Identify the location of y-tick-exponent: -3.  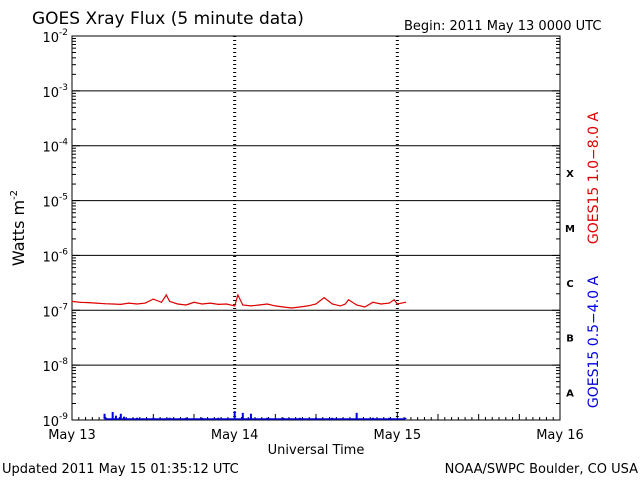
(63, 88).